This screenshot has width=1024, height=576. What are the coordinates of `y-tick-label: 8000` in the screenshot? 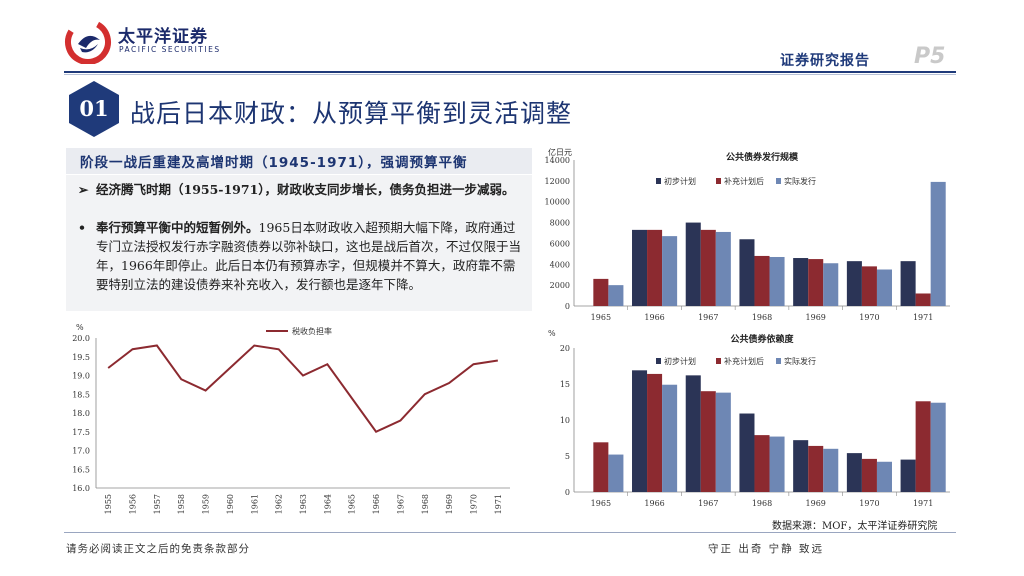 It's located at (560, 223).